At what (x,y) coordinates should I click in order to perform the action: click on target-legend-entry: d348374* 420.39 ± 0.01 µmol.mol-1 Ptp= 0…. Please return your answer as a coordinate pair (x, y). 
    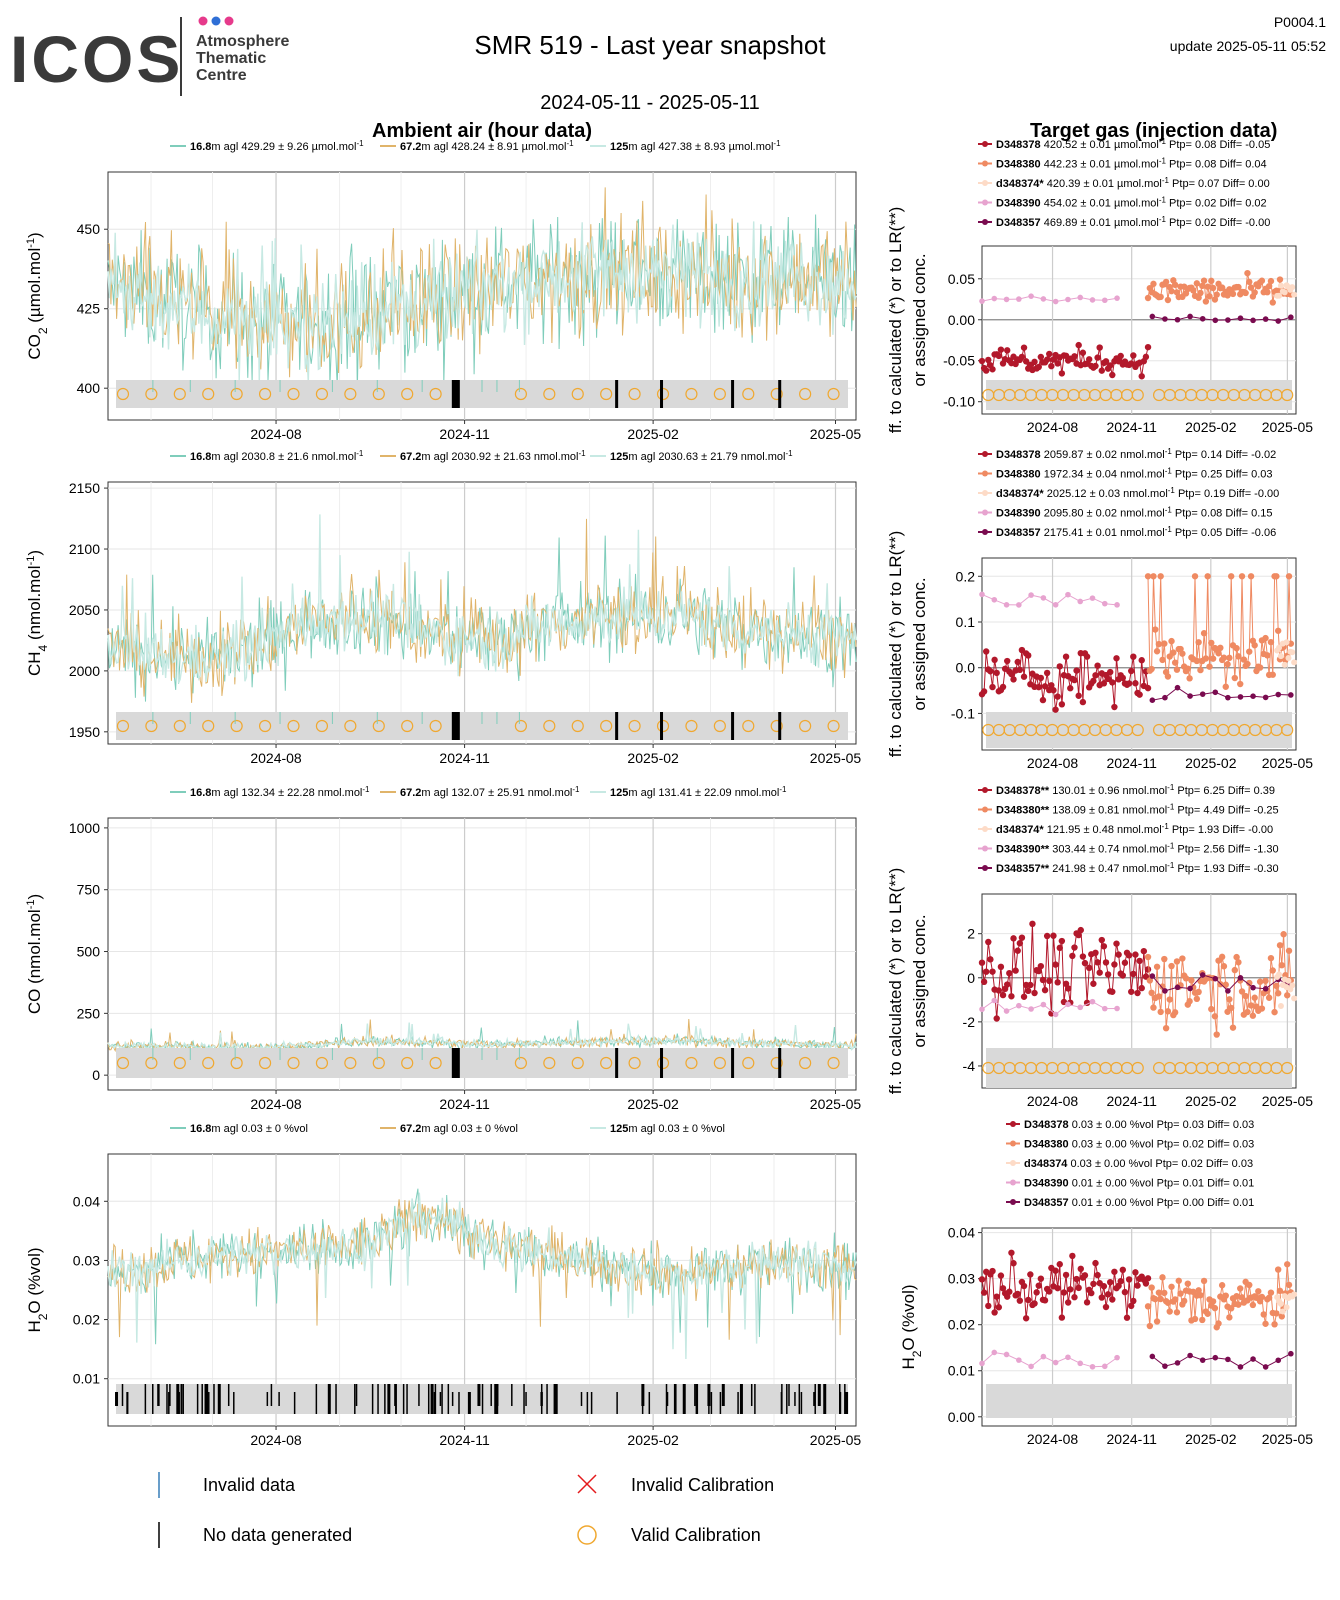
    Looking at the image, I should click on (1133, 183).